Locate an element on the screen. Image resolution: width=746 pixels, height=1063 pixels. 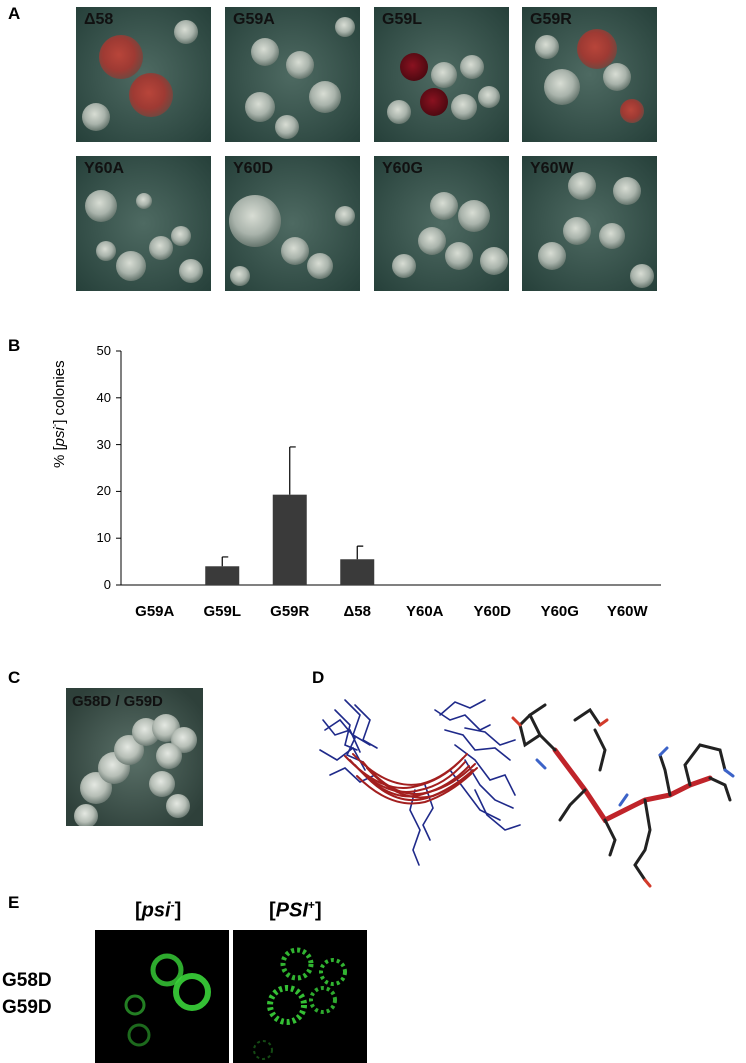
panel-c-label: G58D / G59D is located at coordinates (117, 701).